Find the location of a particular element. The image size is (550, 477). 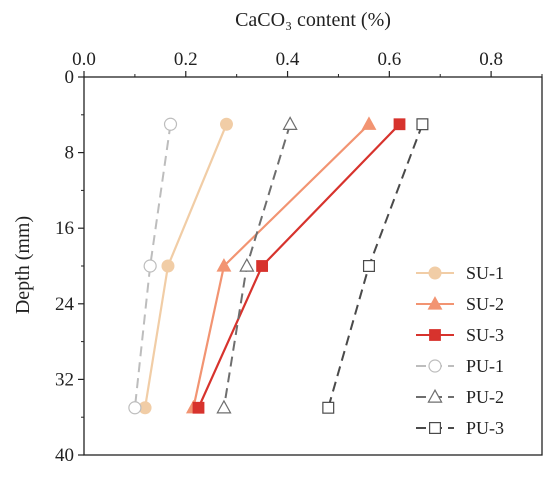

legend-label: PU-3 is located at coordinates (485, 428).